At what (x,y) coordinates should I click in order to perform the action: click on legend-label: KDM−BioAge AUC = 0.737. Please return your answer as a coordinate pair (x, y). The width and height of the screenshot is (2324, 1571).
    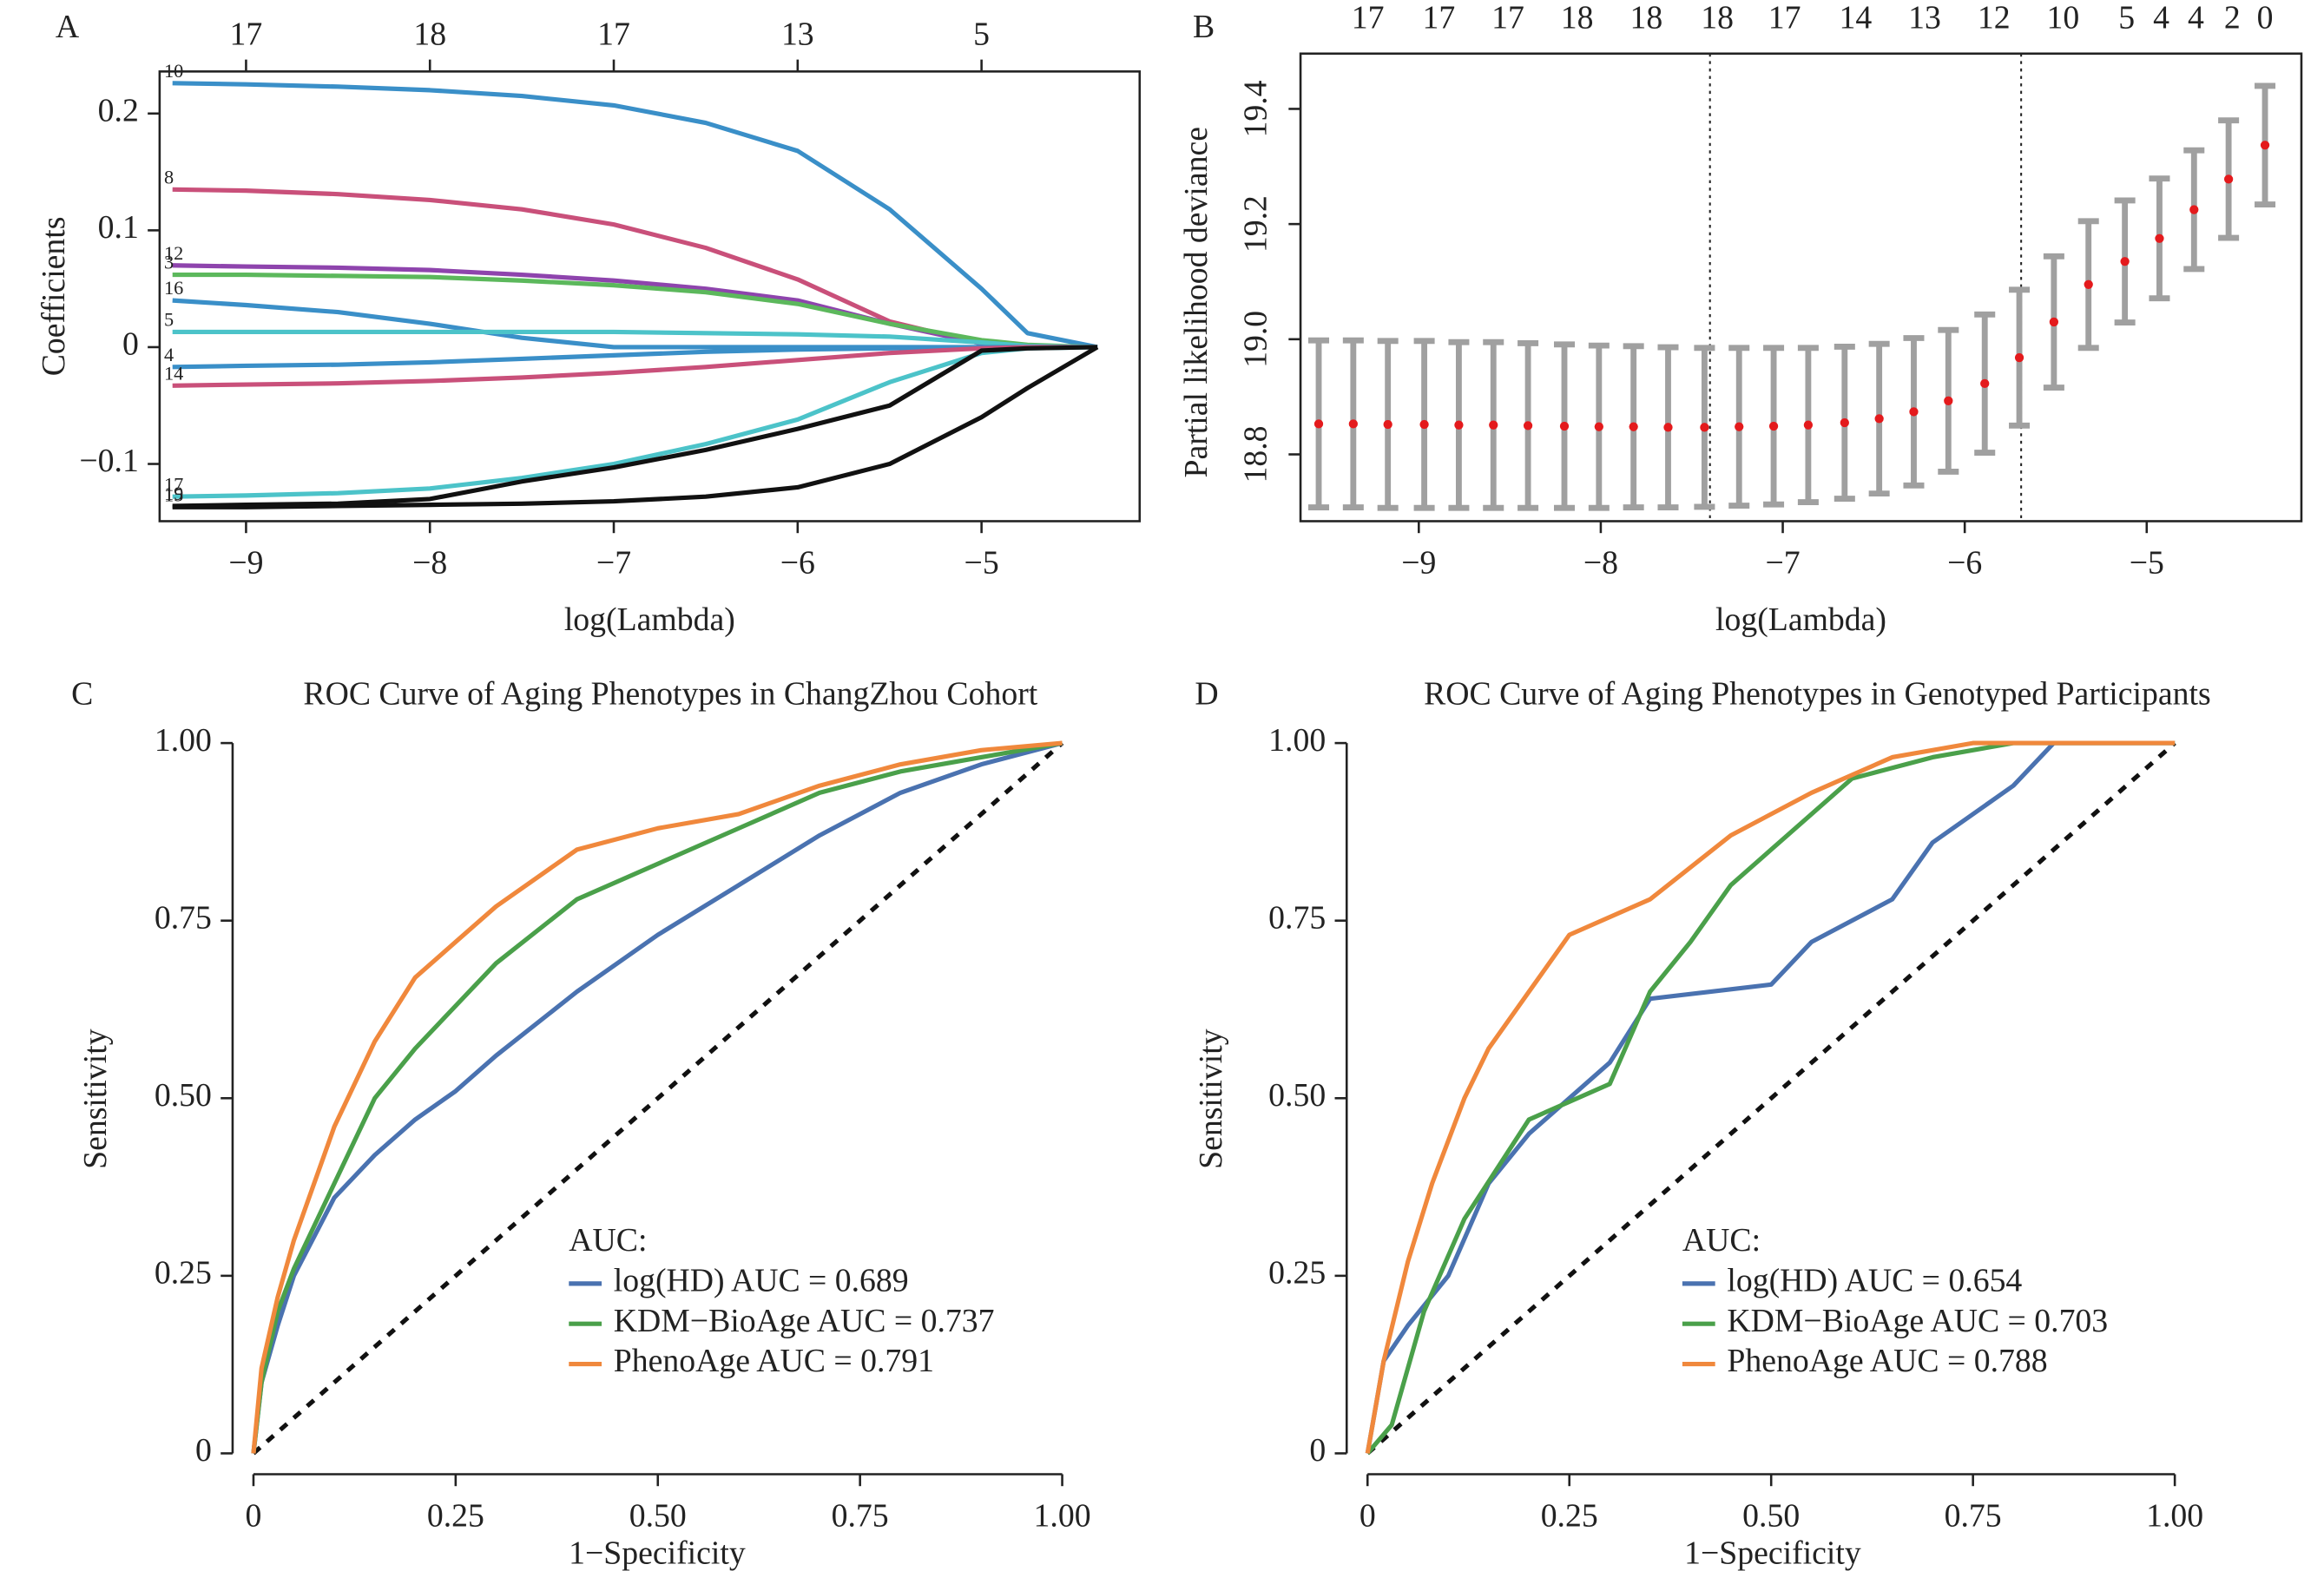
    Looking at the image, I should click on (805, 1321).